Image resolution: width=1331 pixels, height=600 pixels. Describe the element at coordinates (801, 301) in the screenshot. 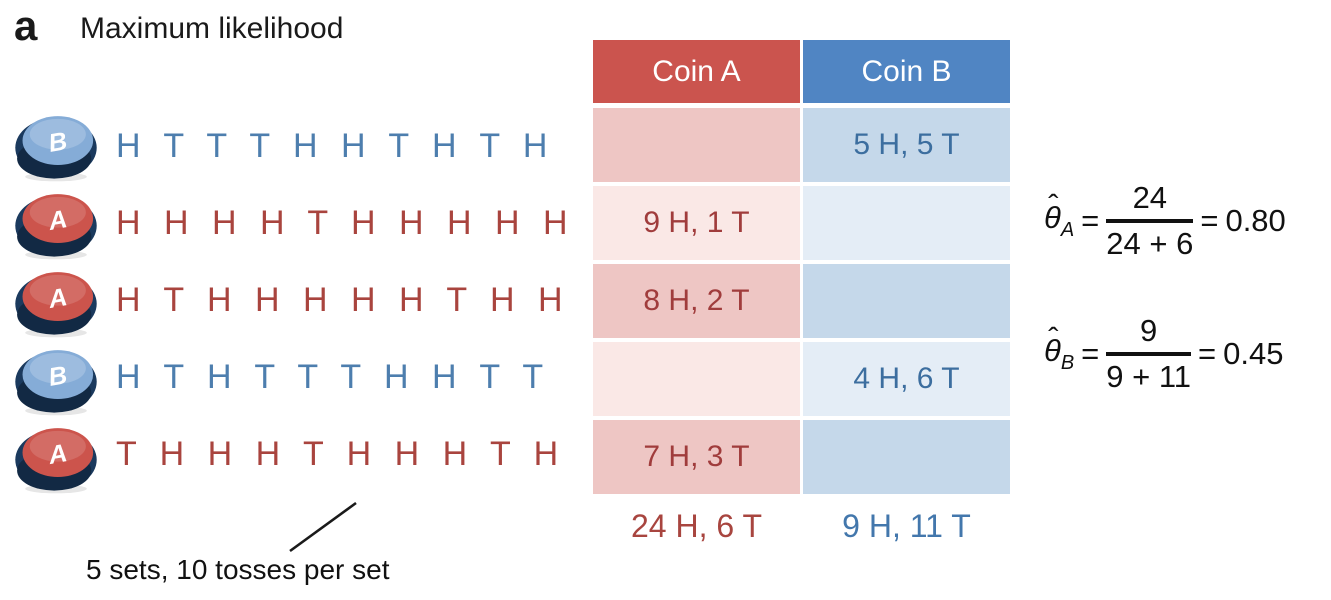

I see `table-row: 8 H, 2 T` at that location.